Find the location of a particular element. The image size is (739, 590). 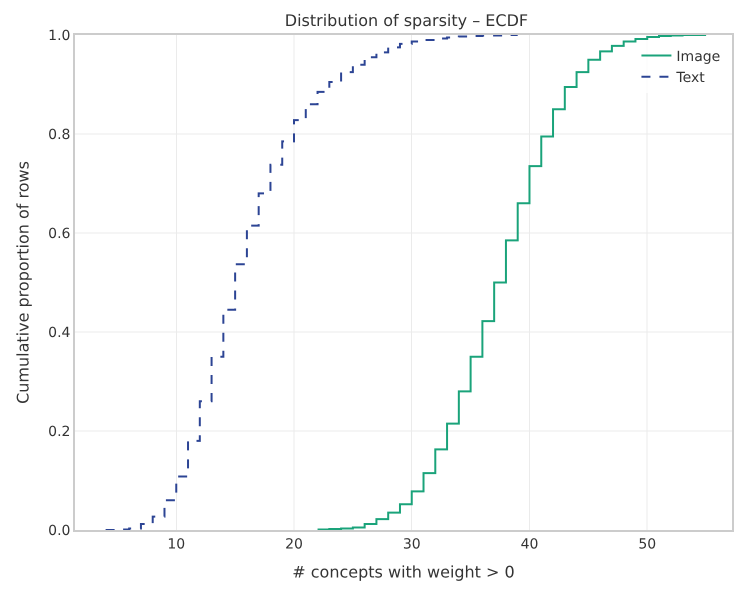

x-axis-title: # concepts with weight > 0 is located at coordinates (403, 572).